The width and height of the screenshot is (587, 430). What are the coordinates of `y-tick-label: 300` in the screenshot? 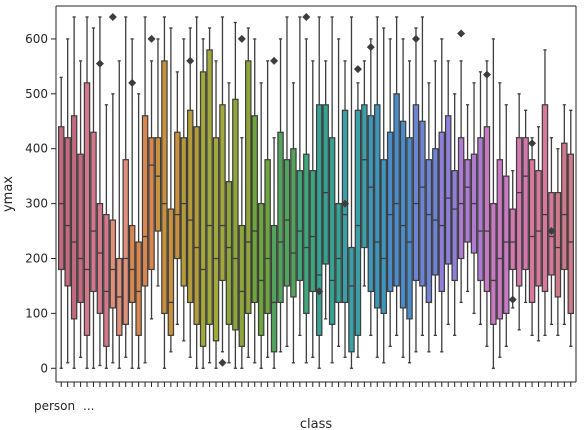 It's located at (36, 204).